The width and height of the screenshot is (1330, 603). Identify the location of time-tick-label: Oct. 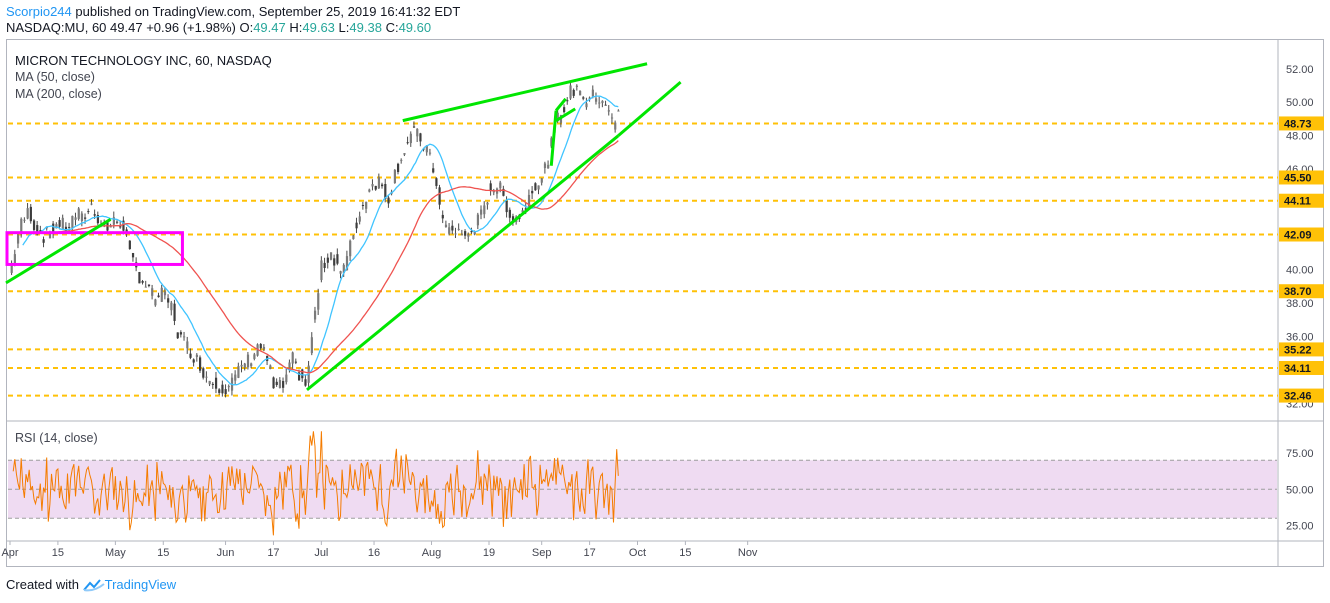
(637, 553).